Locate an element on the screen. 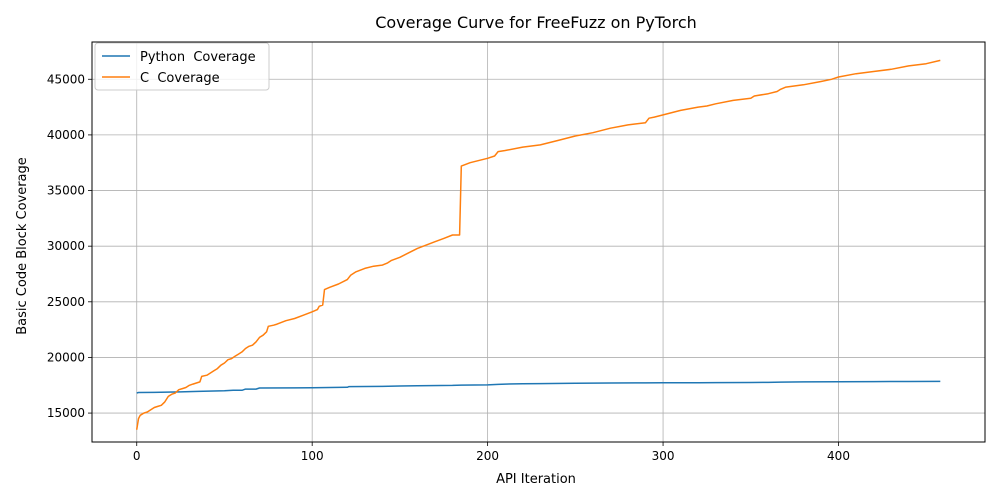 The height and width of the screenshot is (504, 1000). legend-c-label: C Coverage is located at coordinates (180, 78).